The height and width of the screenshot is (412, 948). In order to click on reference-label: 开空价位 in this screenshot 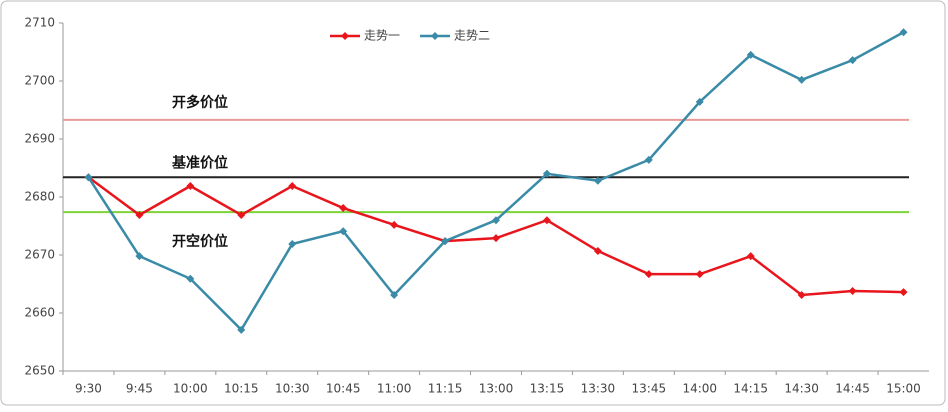, I will do `click(200, 241)`.